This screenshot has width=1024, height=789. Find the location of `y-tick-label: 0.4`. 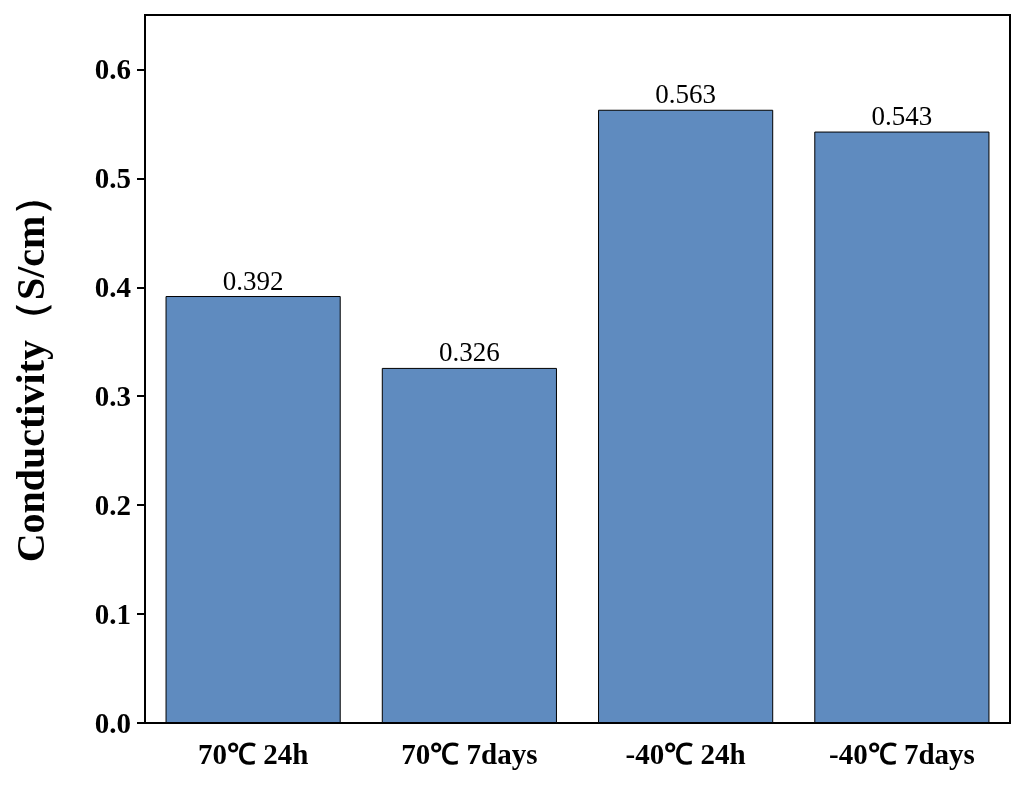

y-tick-label: 0.4 is located at coordinates (112, 287).